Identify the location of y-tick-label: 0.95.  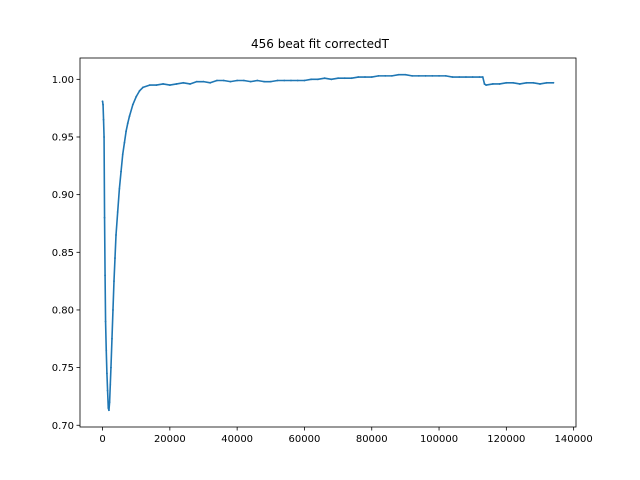
(63, 137).